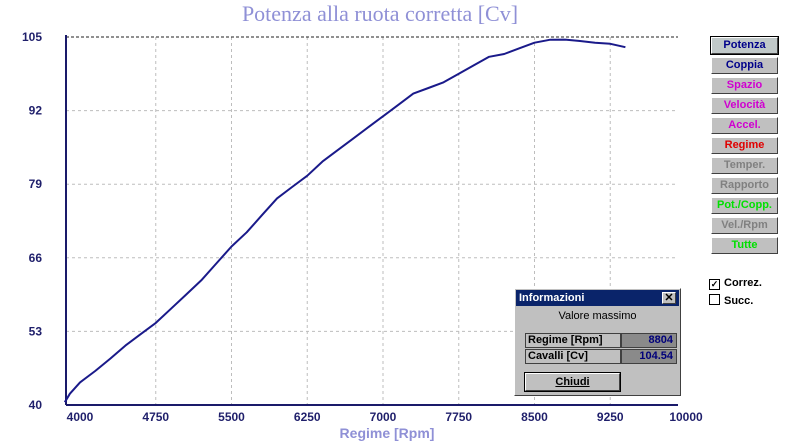 This screenshot has height=445, width=786. What do you see at coordinates (744, 225) in the screenshot?
I see `graph-button-10: Vel./Rpm` at bounding box center [744, 225].